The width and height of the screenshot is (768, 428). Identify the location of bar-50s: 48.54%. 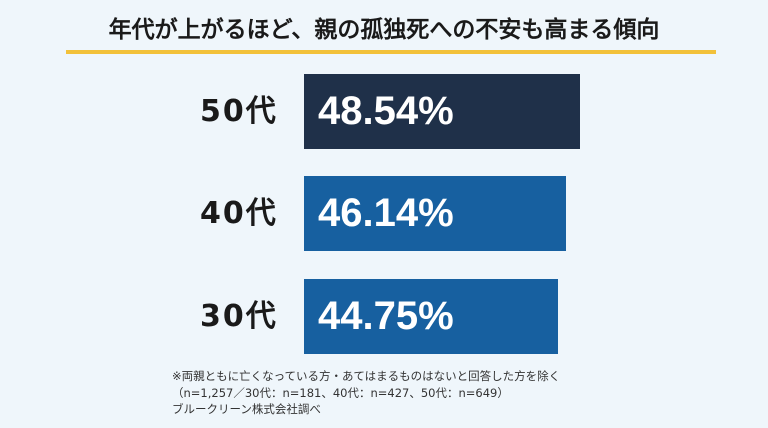
(442, 111).